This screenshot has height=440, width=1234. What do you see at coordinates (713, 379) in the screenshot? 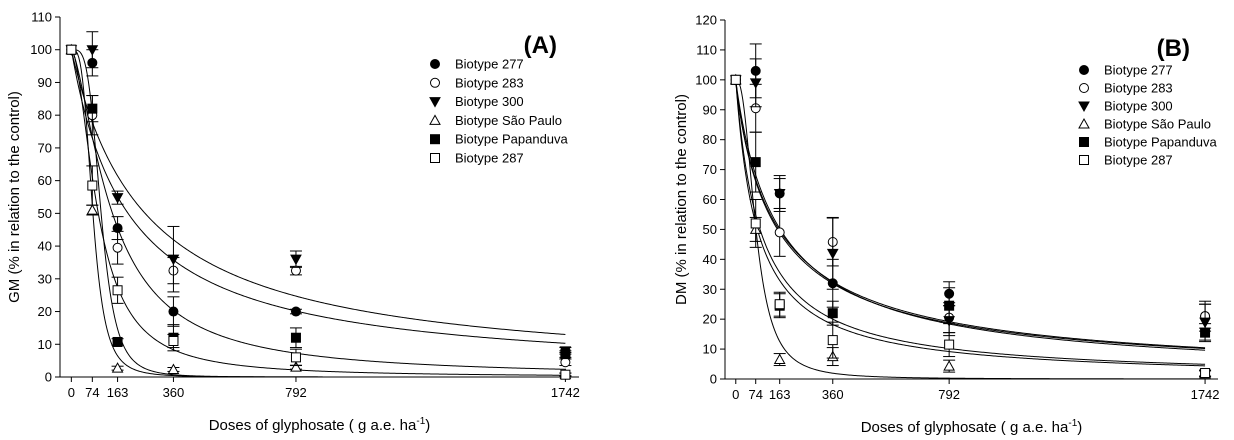
I see `y-tick-label: 0` at bounding box center [713, 379].